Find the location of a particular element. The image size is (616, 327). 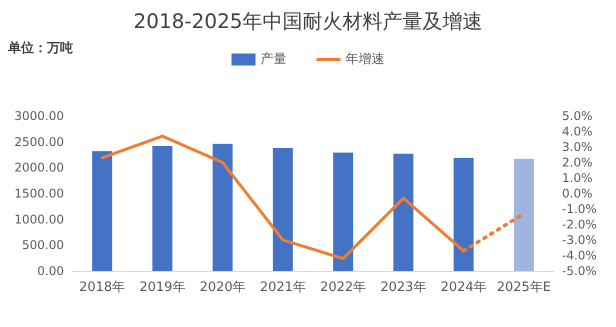

y2-tick-label: 4.0% is located at coordinates (577, 131).